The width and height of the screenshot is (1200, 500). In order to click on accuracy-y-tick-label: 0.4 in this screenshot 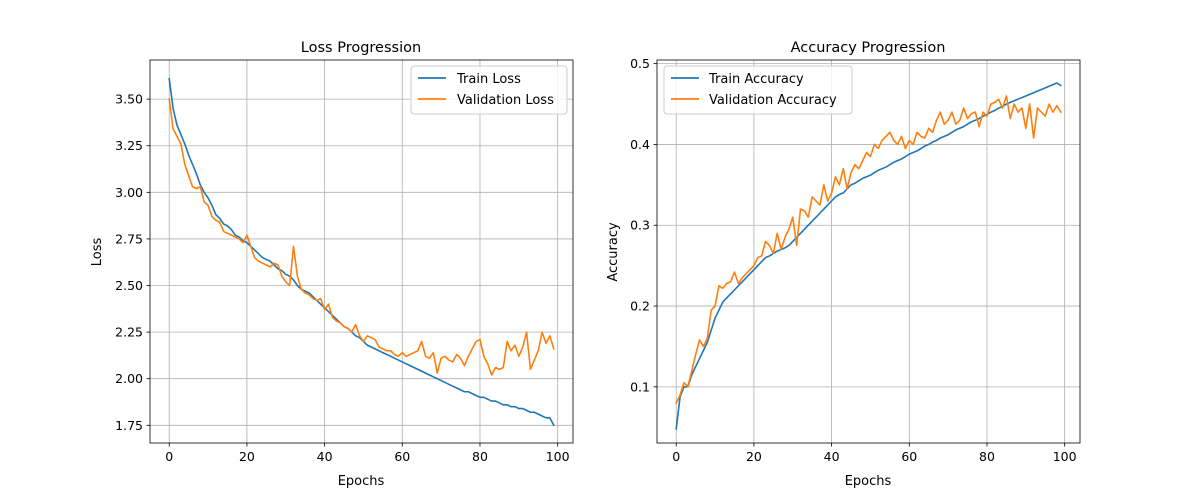, I will do `click(640, 144)`.